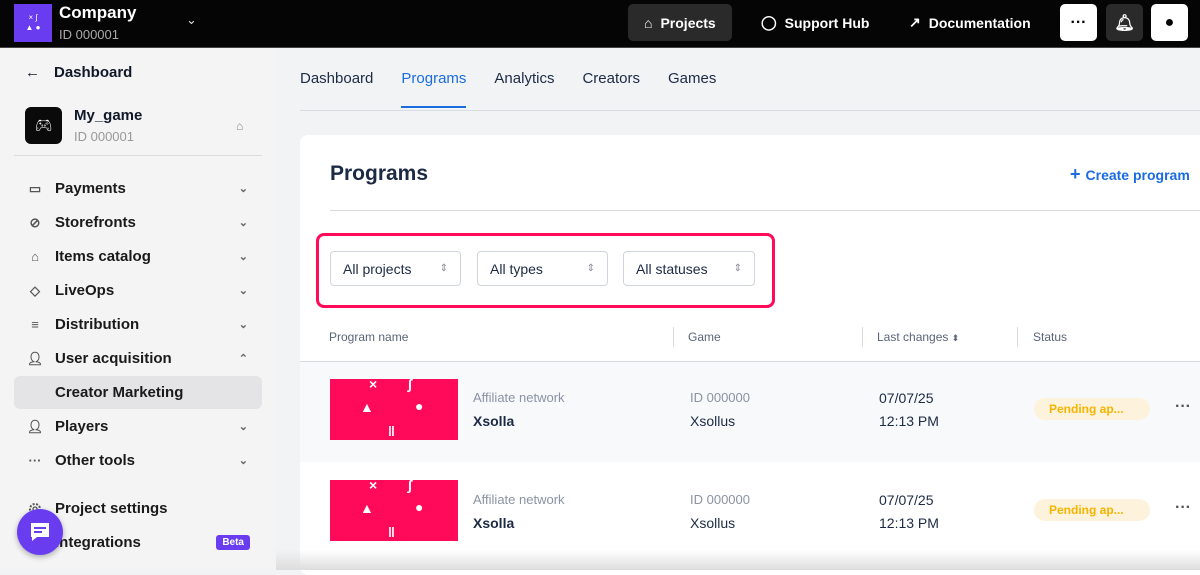 This screenshot has width=1200, height=575. Describe the element at coordinates (611, 78) in the screenshot. I see `tab-creators: Creators` at that location.